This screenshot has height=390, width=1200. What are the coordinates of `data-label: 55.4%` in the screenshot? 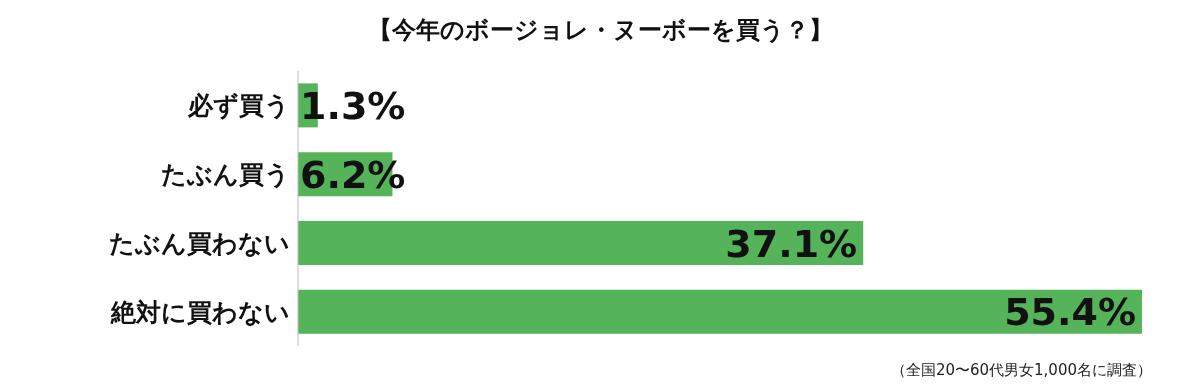 It's located at (1070, 312).